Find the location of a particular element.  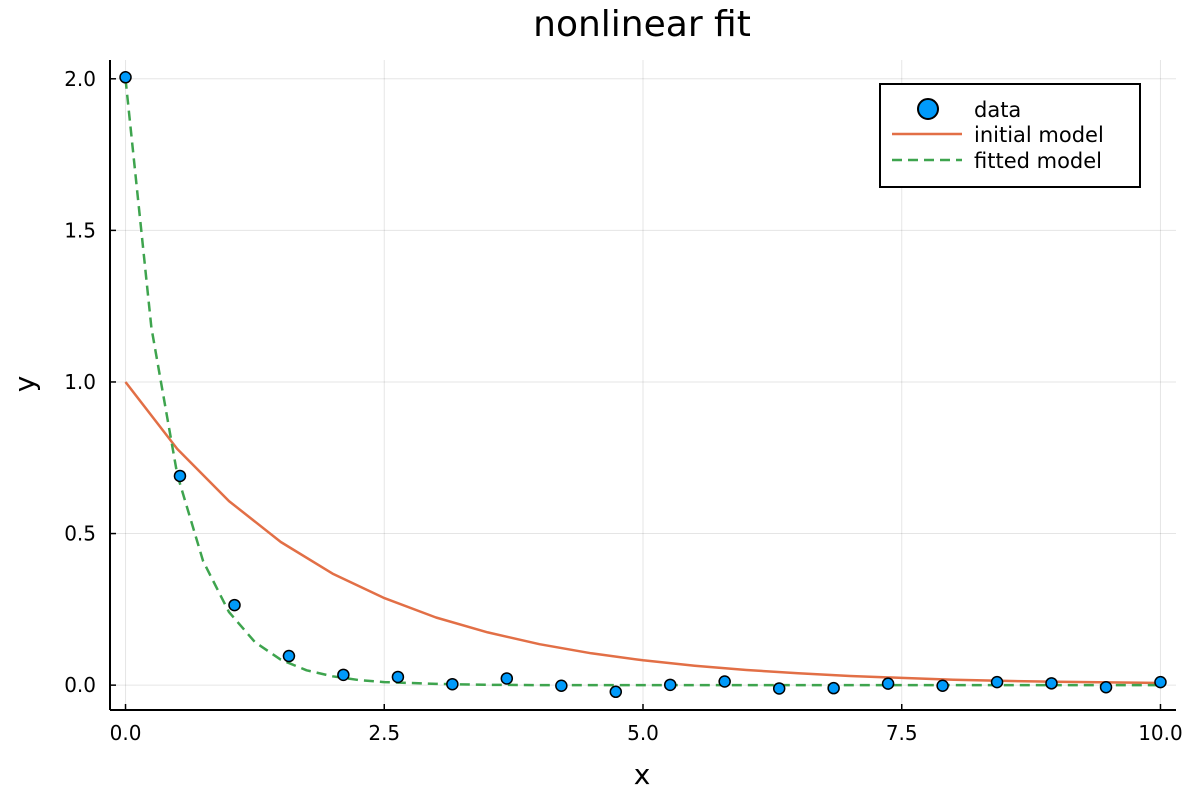

x-axis-label: x is located at coordinates (642, 774).